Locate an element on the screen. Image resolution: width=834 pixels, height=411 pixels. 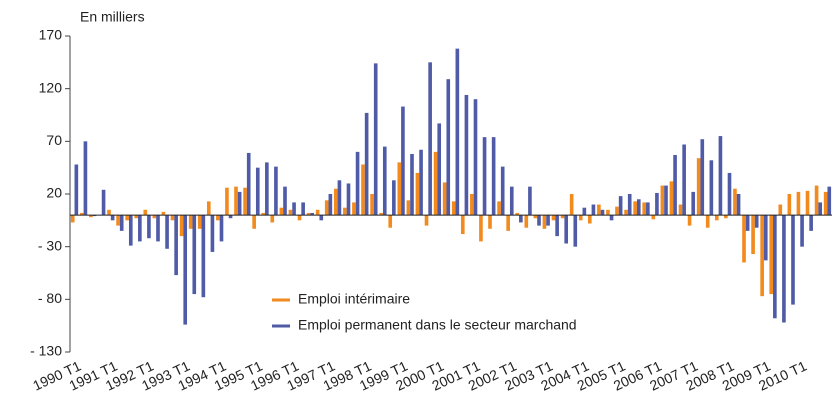
y-tick-label: - 130 is located at coordinates (46, 351).